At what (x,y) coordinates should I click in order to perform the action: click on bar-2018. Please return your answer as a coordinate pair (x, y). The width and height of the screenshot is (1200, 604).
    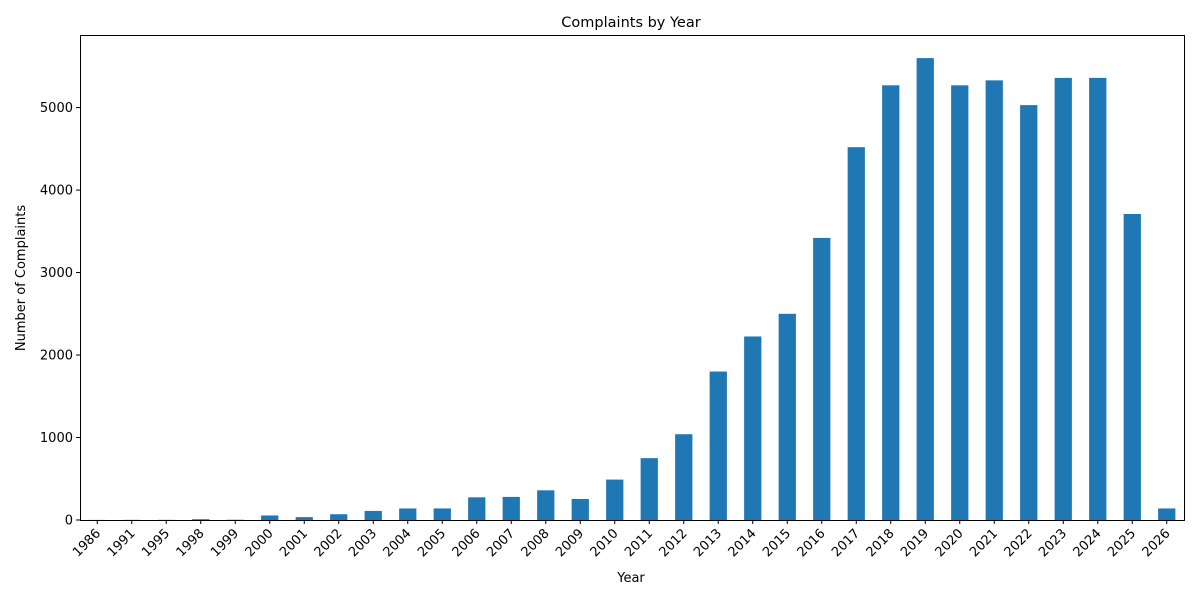
    Looking at the image, I should click on (890, 302).